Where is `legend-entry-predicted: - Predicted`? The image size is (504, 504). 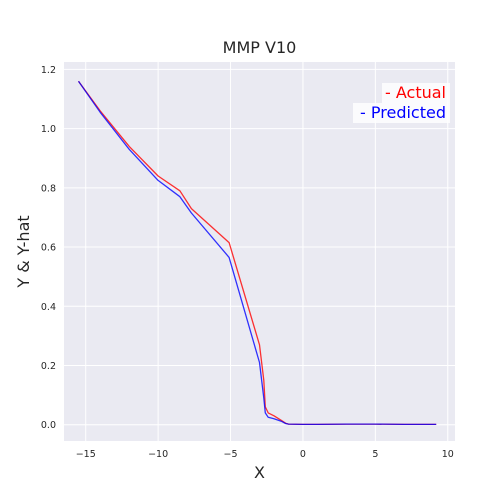 legend-entry-predicted: - Predicted is located at coordinates (403, 112).